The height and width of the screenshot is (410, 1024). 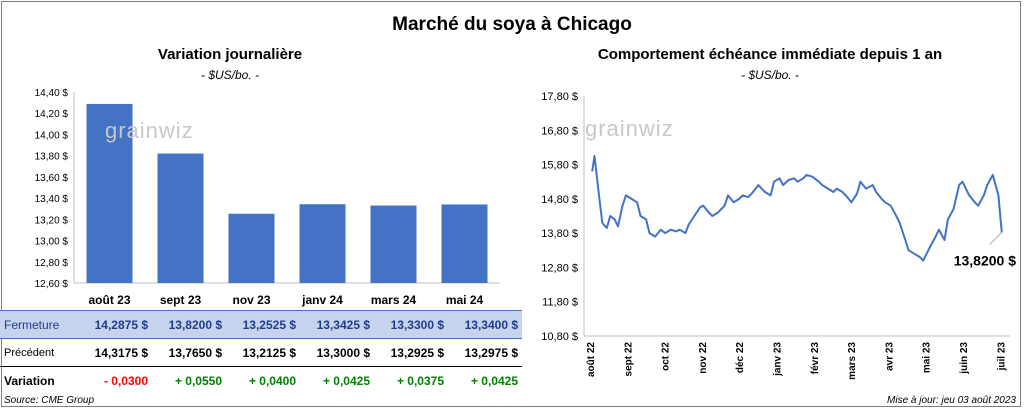 What do you see at coordinates (52, 157) in the screenshot?
I see `bar-y-tick-label: 13,80 $` at bounding box center [52, 157].